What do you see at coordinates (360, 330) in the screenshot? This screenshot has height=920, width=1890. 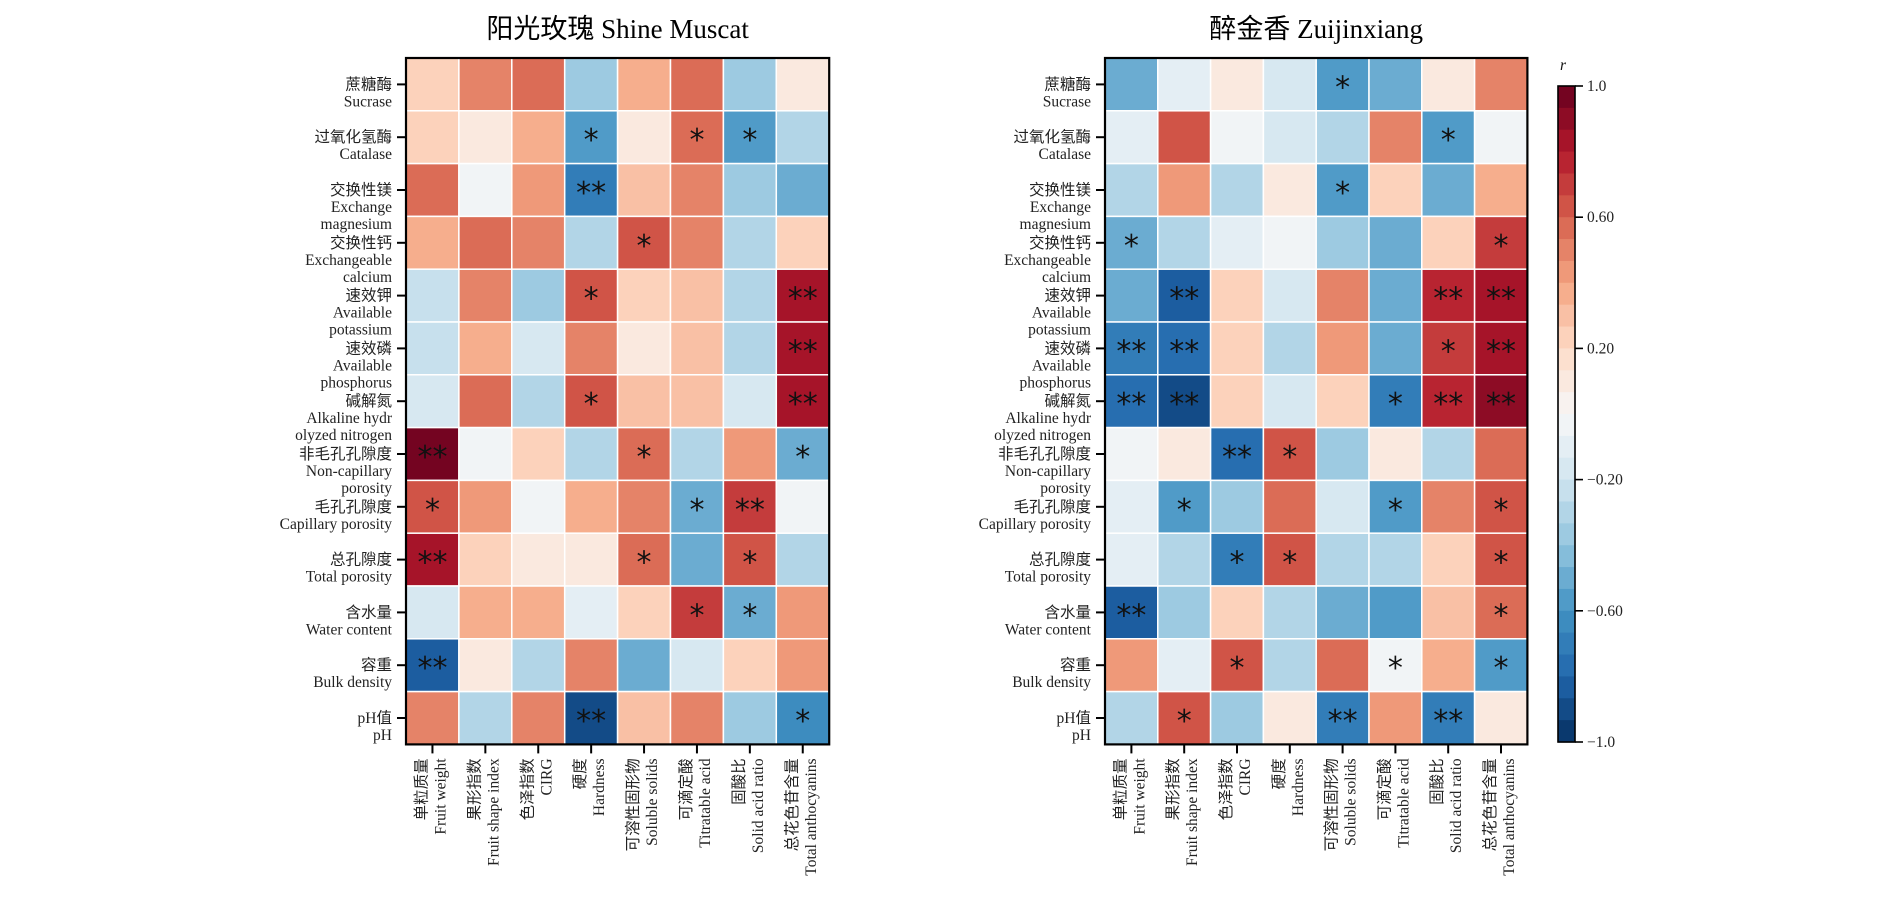 I see `y-tick-label: potassium` at bounding box center [360, 330].